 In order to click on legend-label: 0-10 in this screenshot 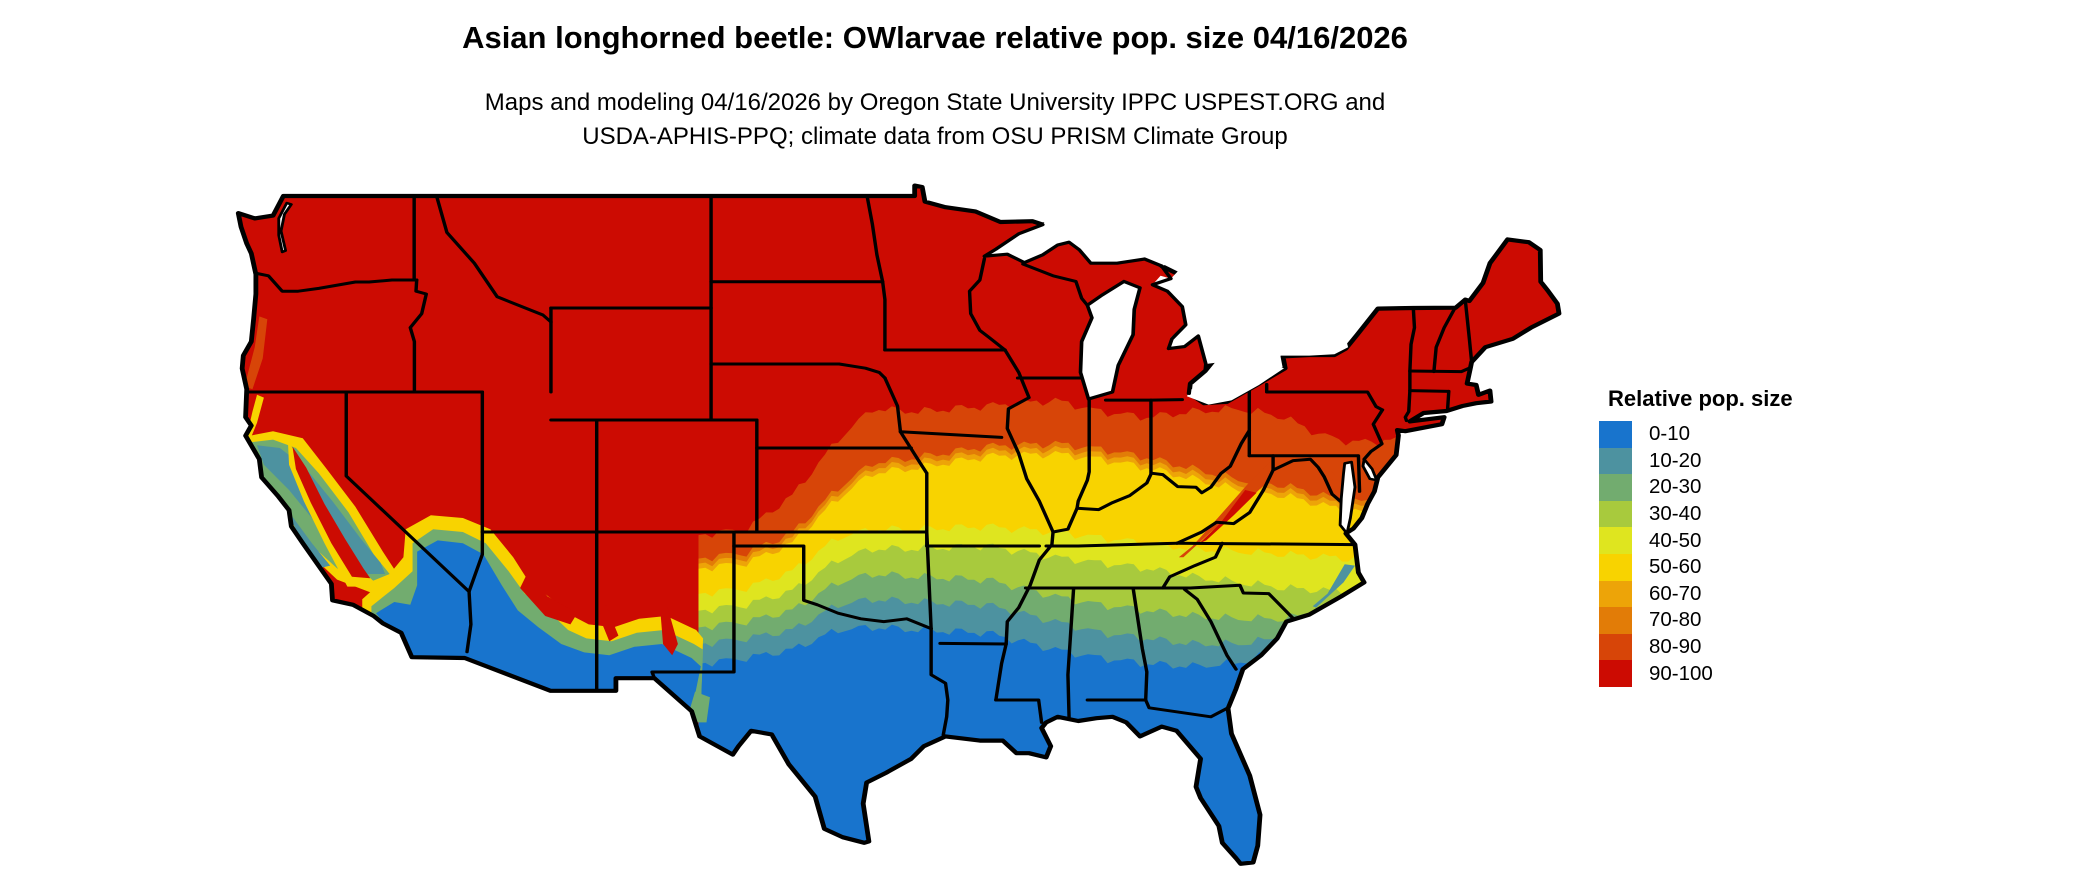, I will do `click(1670, 434)`.